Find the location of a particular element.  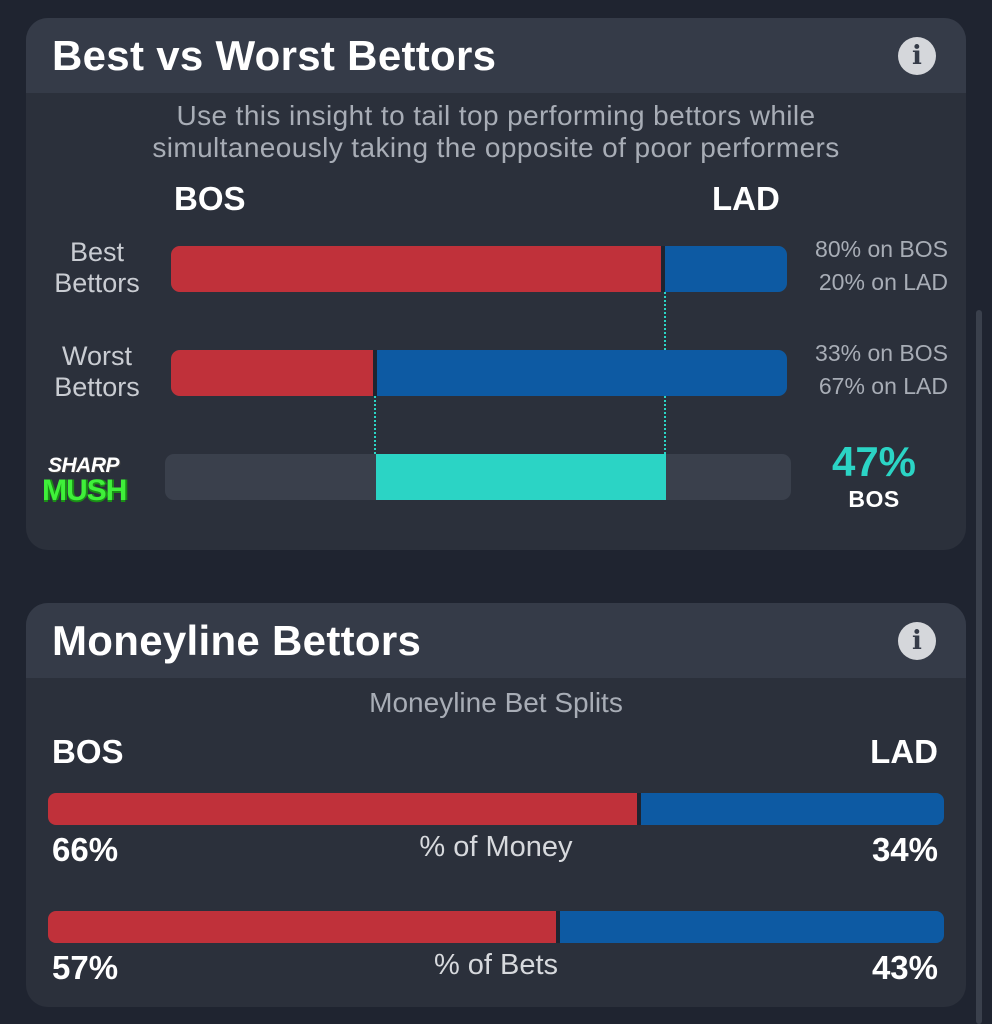

bets-bos-percent: 57% is located at coordinates (85, 967).